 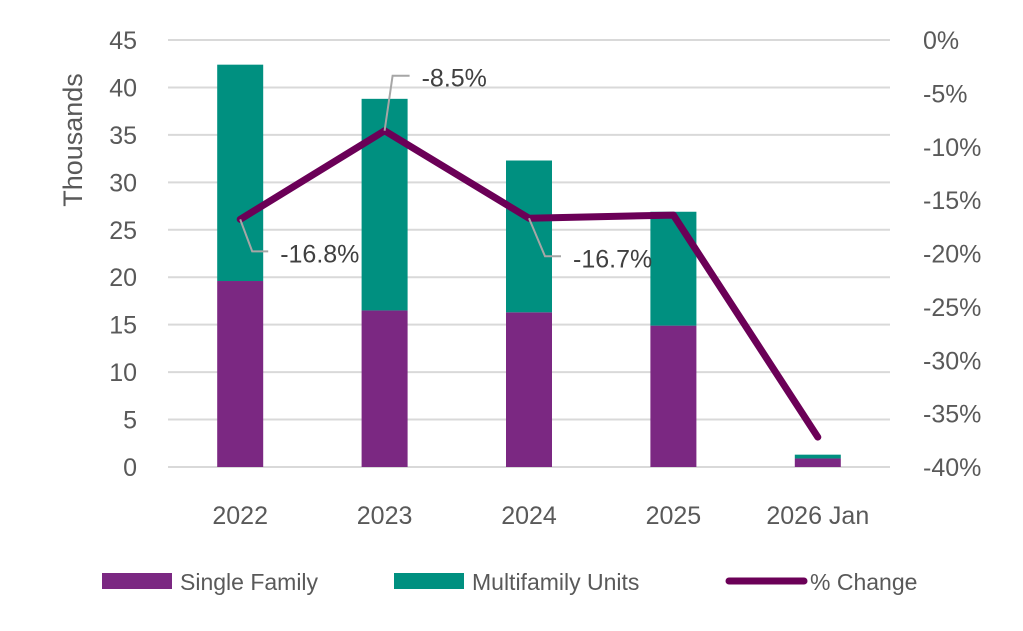 I want to click on legend-label: Multifamily Units, so click(x=555, y=582).